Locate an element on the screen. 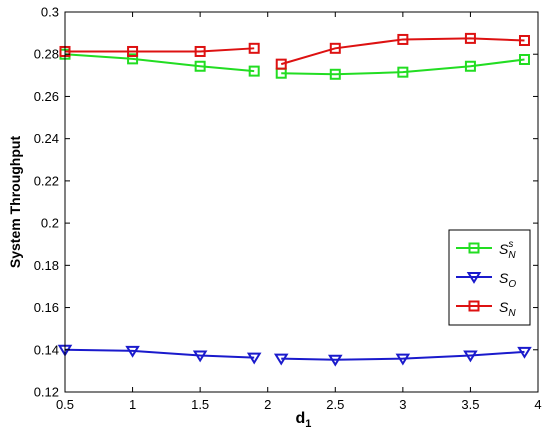  y-tick-label: 0.2 is located at coordinates (50, 223).